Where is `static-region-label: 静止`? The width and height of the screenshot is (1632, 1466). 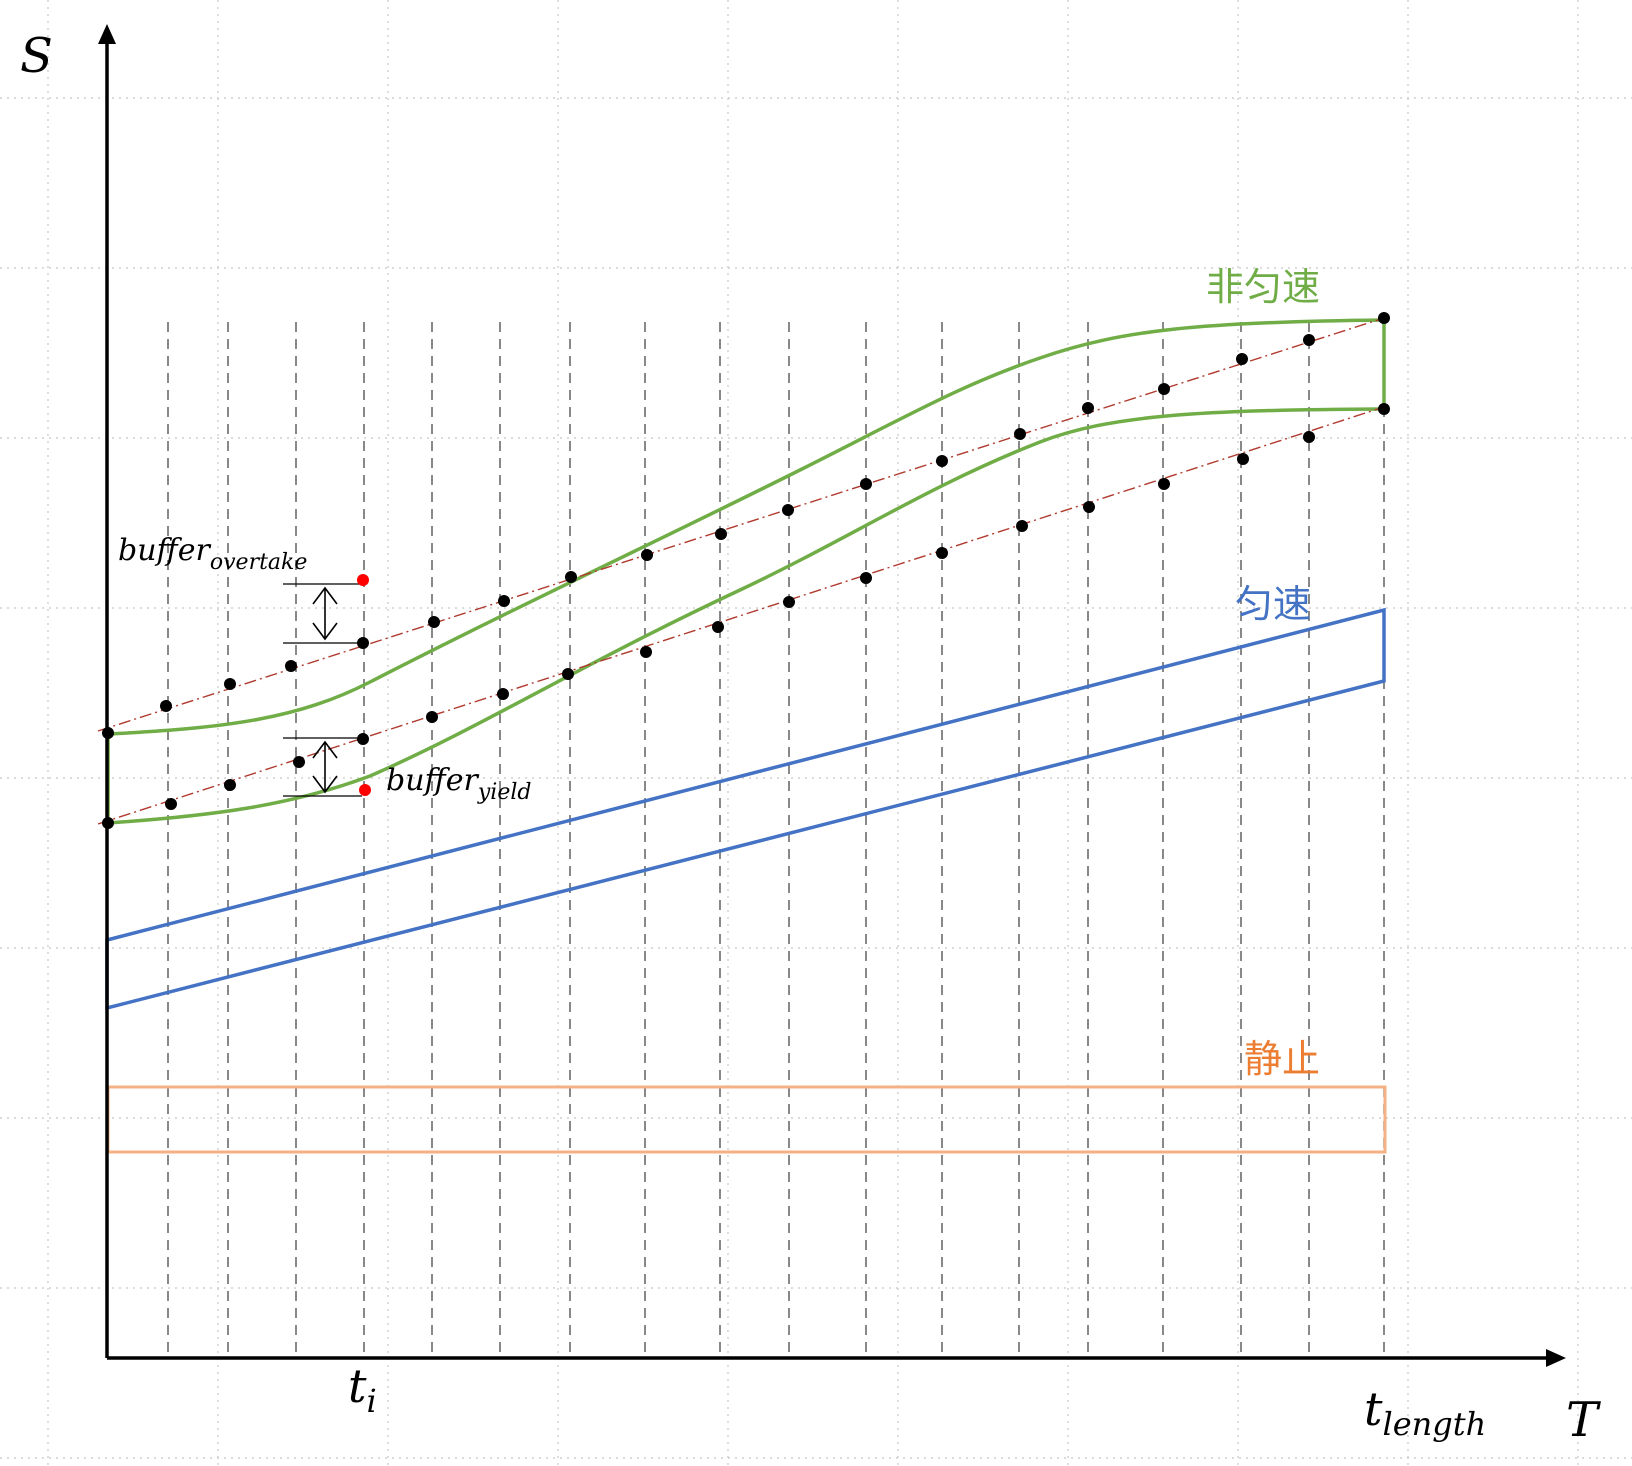
static-region-label: 静止 is located at coordinates (1282, 1059).